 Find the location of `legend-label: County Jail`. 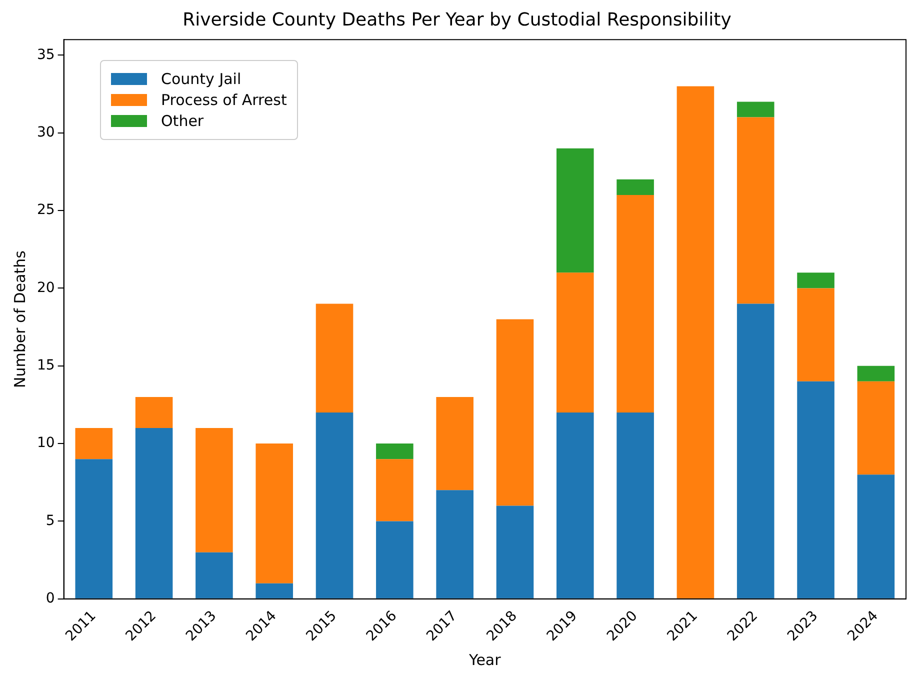

legend-label: County Jail is located at coordinates (201, 79).